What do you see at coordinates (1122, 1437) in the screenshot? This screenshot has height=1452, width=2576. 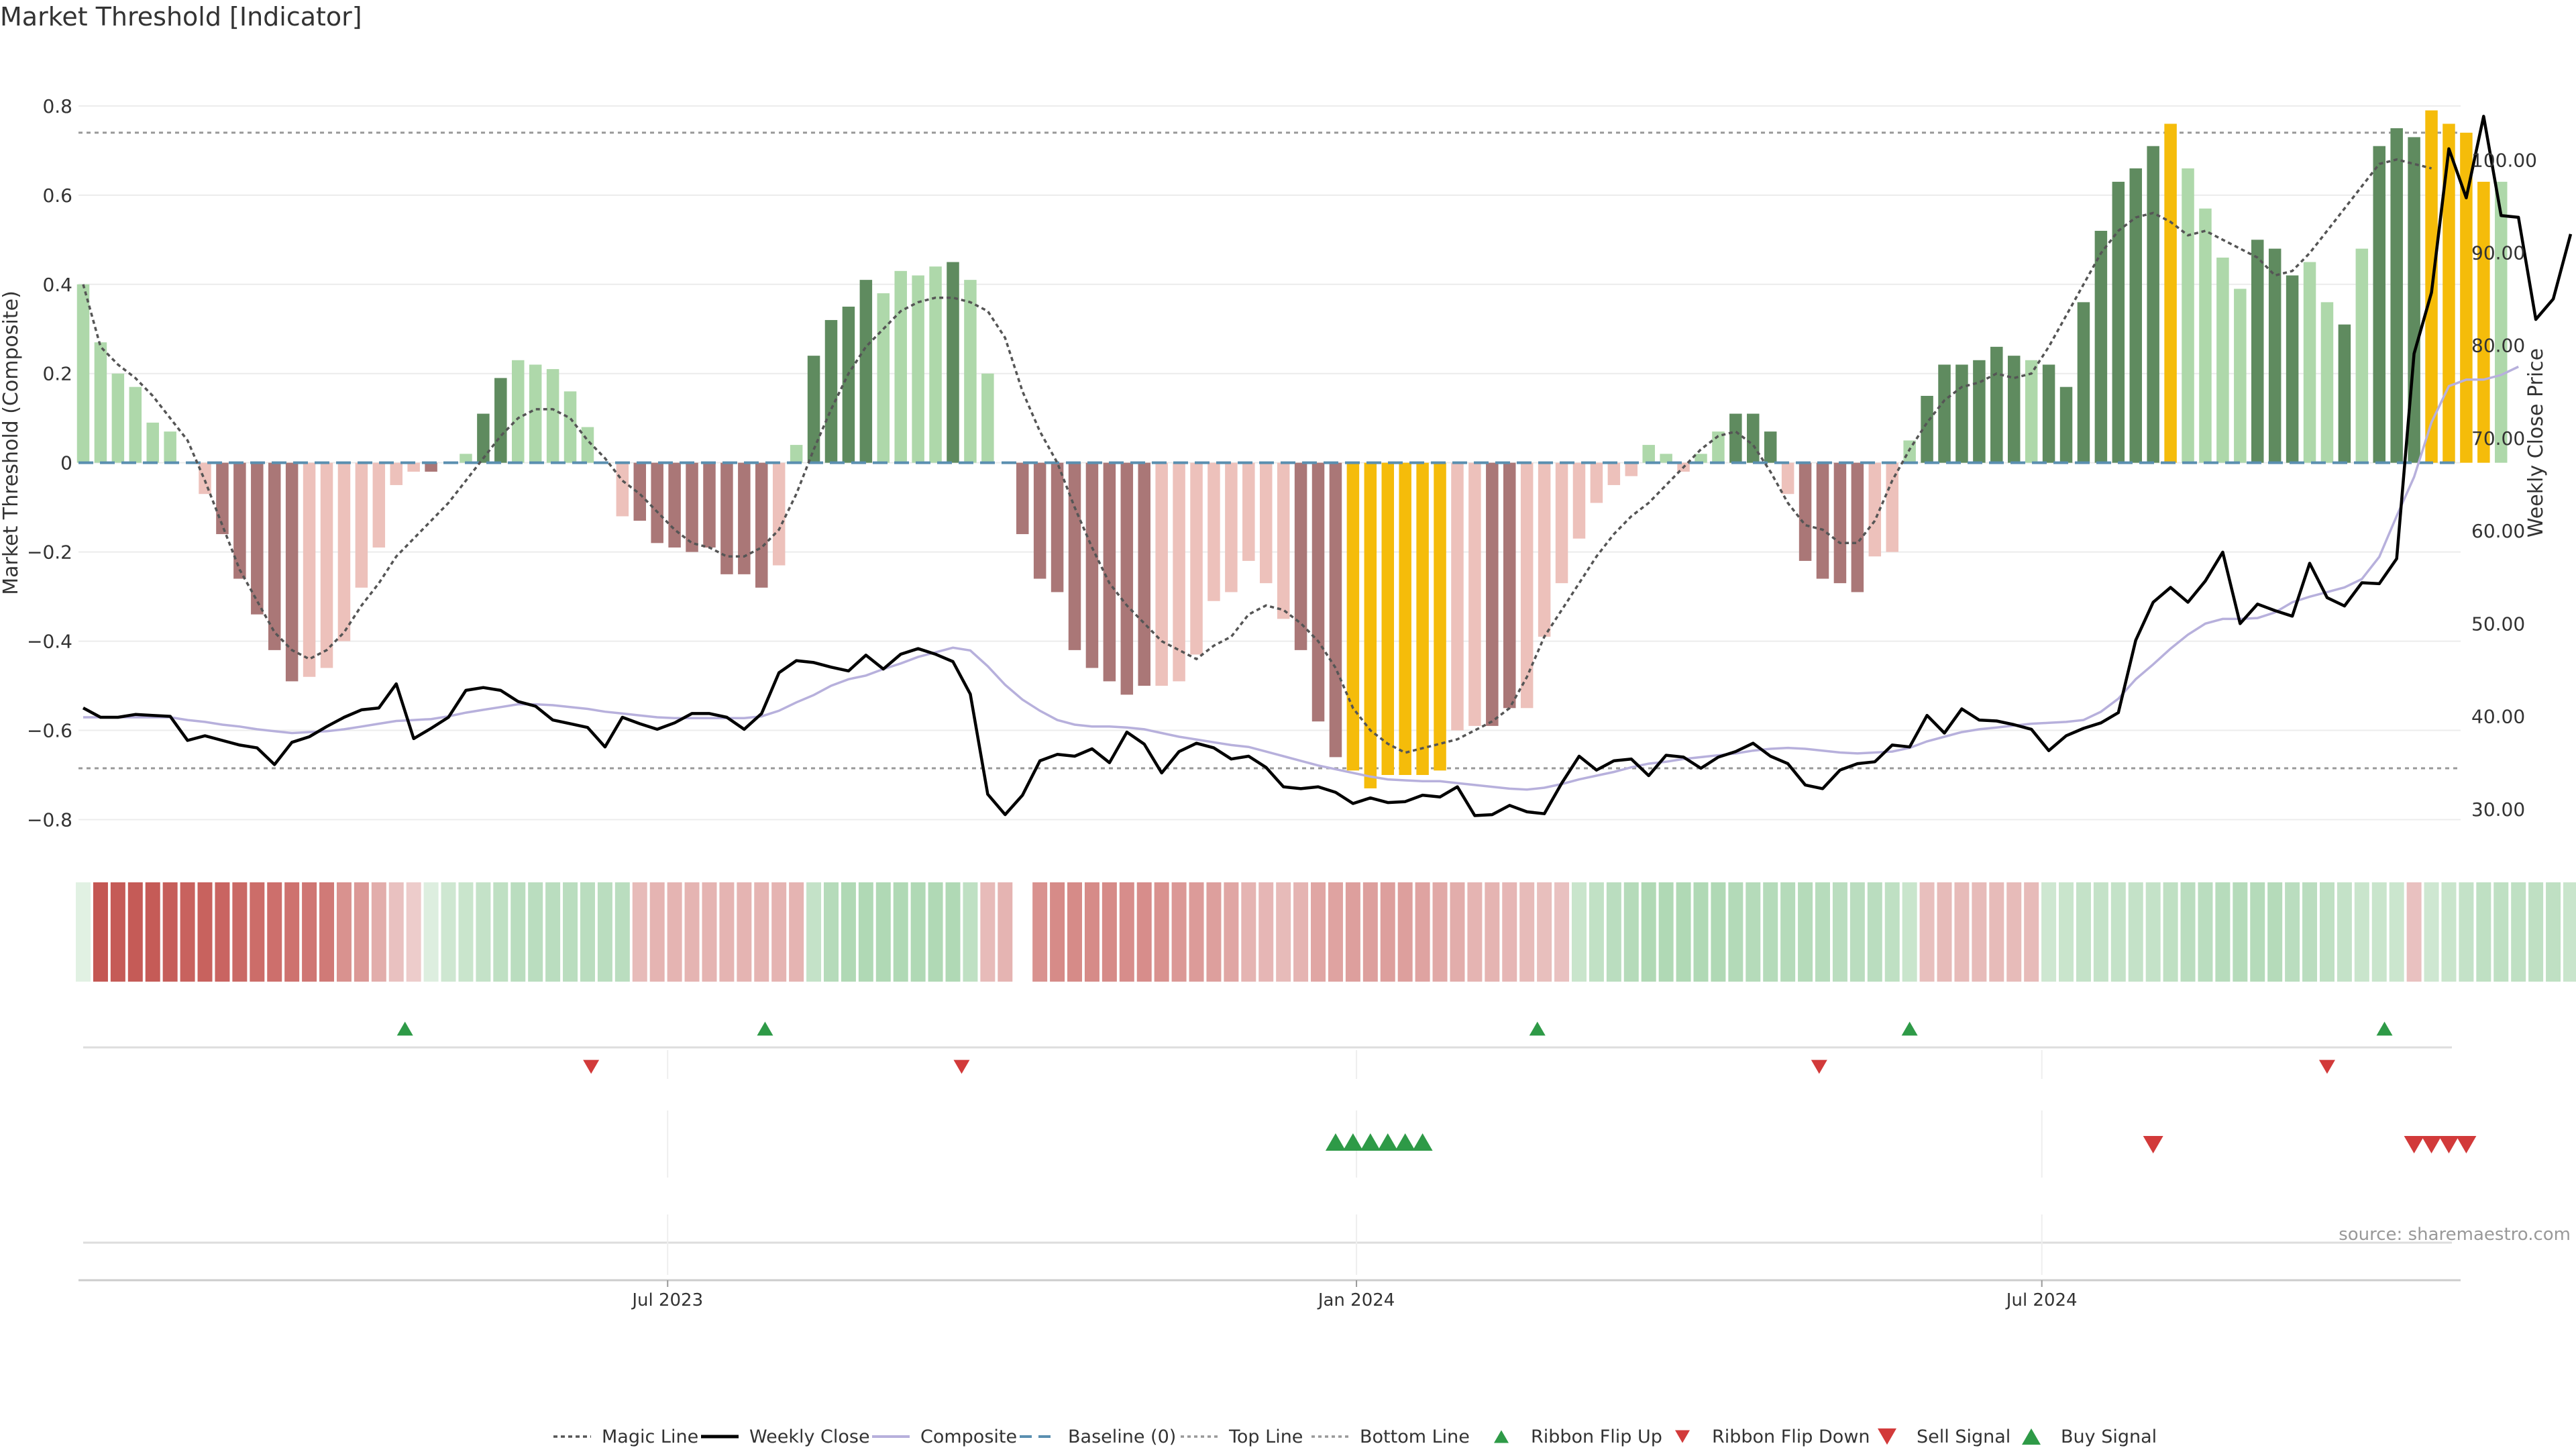 I see `legend-label: Baseline (0)` at bounding box center [1122, 1437].